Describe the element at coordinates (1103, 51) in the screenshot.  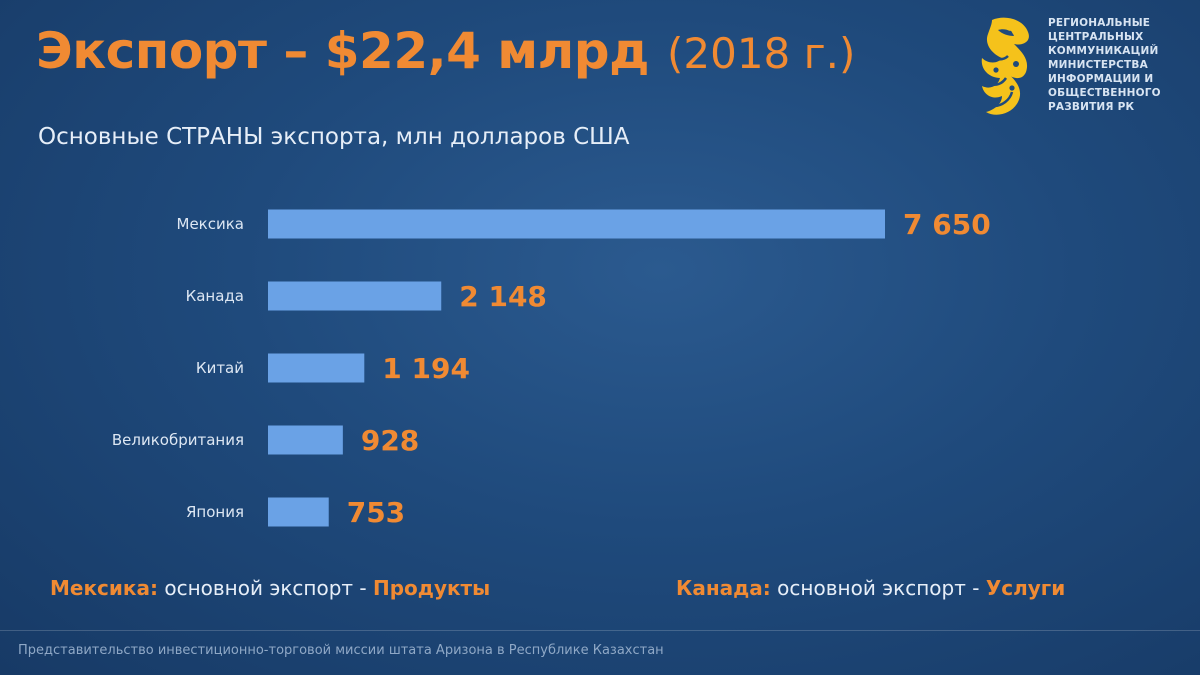
I see `logo-text-line: КОММУНИКАЦИЙ` at that location.